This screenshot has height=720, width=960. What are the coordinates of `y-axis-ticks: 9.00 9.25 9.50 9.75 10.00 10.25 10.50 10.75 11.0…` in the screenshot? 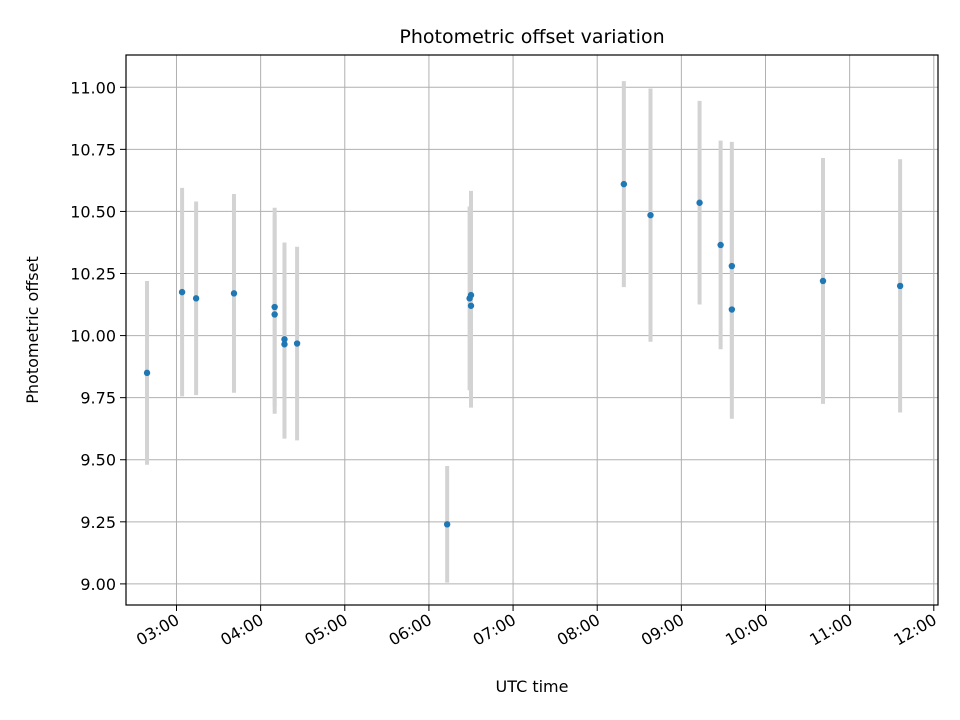 It's located at (98, 336).